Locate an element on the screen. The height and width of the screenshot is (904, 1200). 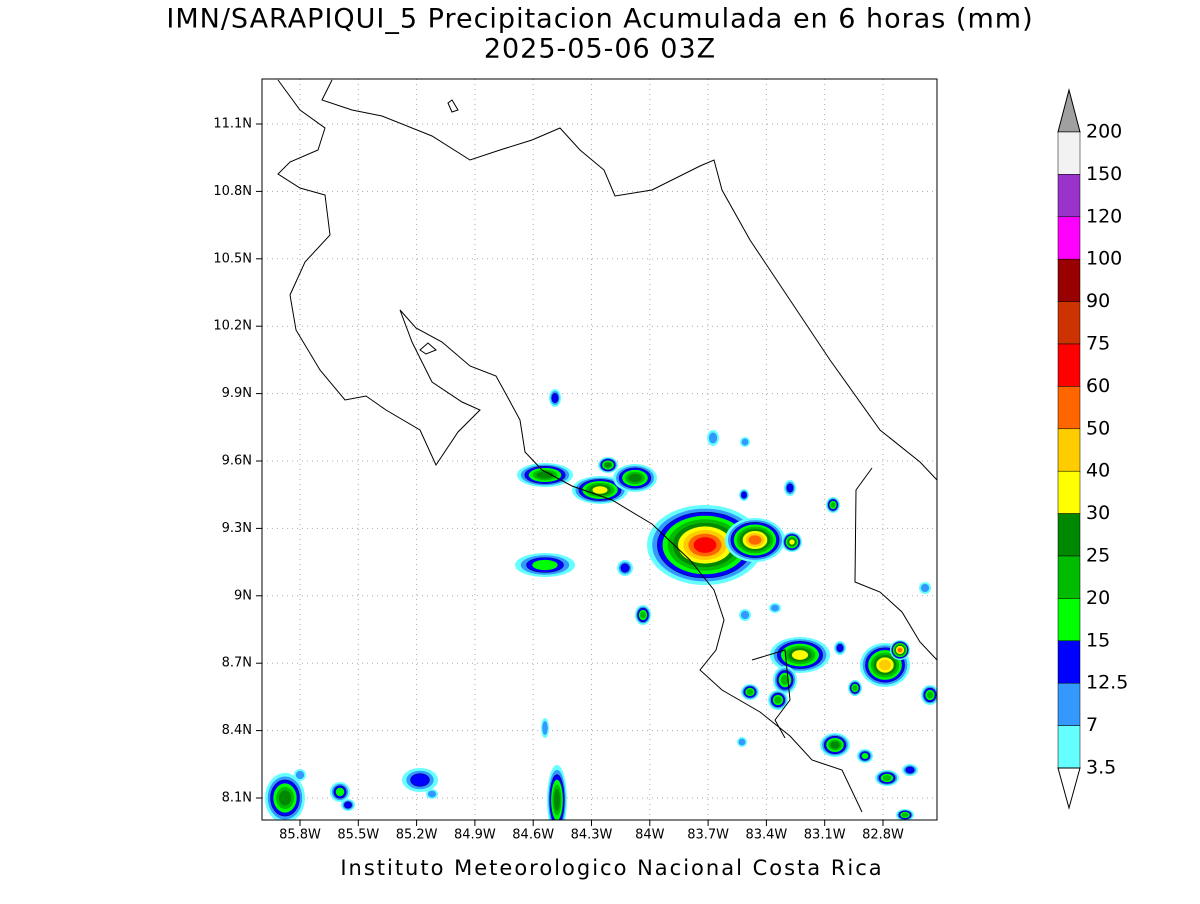
lat-label: 10.2N is located at coordinates (232, 326).